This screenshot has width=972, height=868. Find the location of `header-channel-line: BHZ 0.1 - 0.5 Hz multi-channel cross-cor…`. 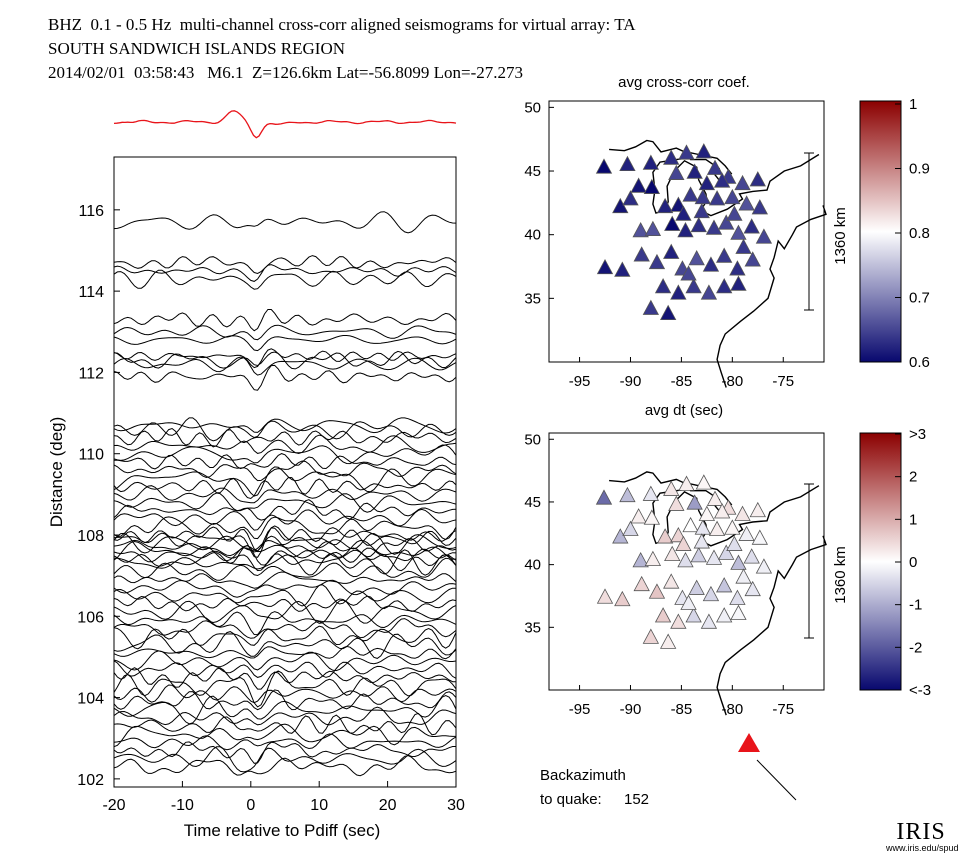

header-channel-line: BHZ 0.1 - 0.5 Hz multi-channel cross-cor… is located at coordinates (342, 24).